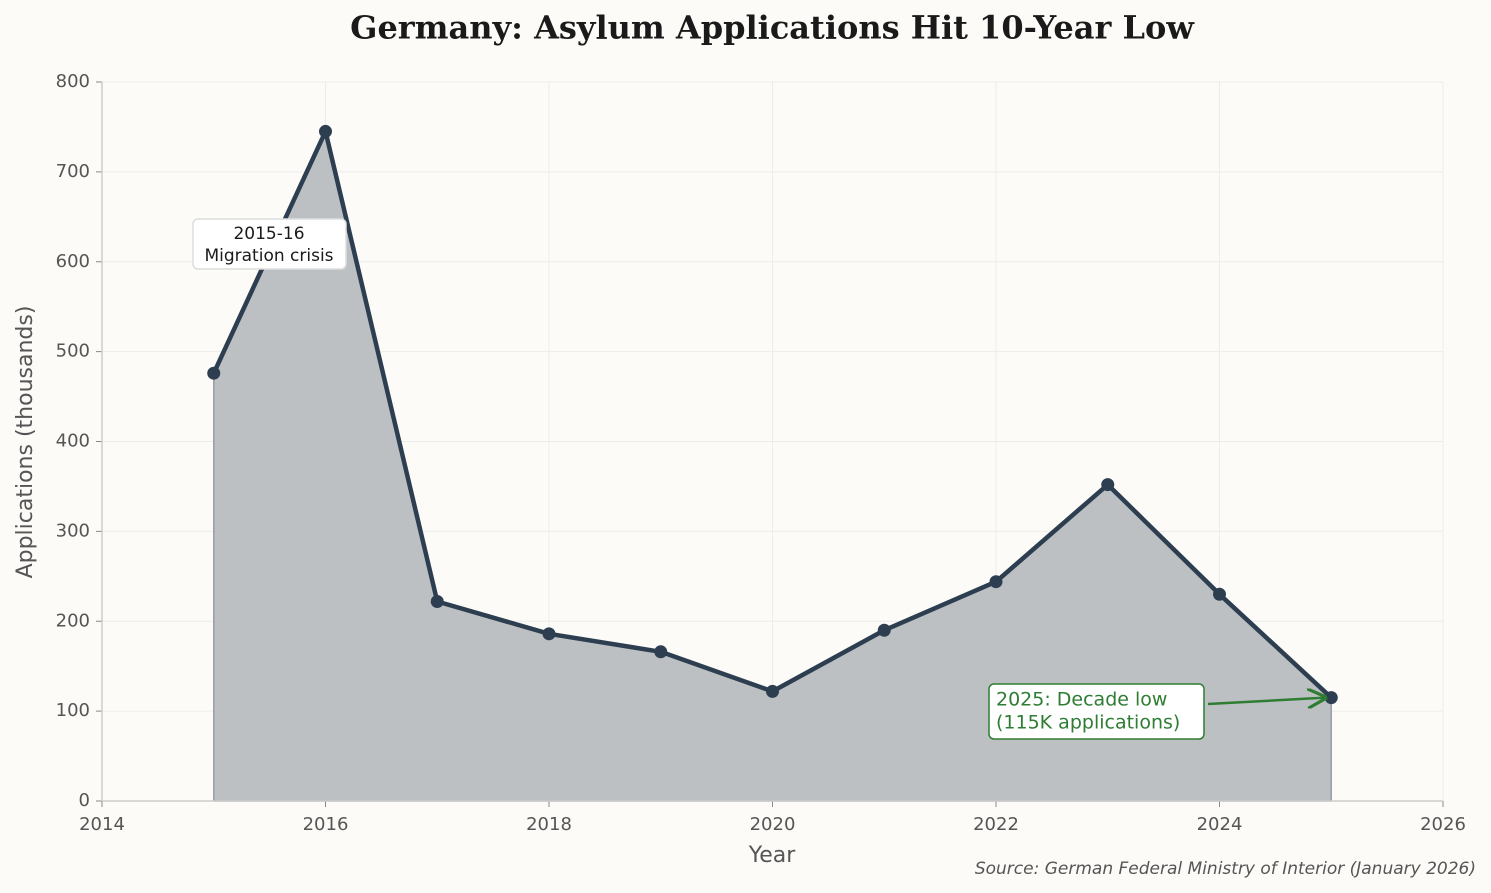 This screenshot has height=893, width=1491. I want to click on x-tick-label: 2026, so click(1443, 824).